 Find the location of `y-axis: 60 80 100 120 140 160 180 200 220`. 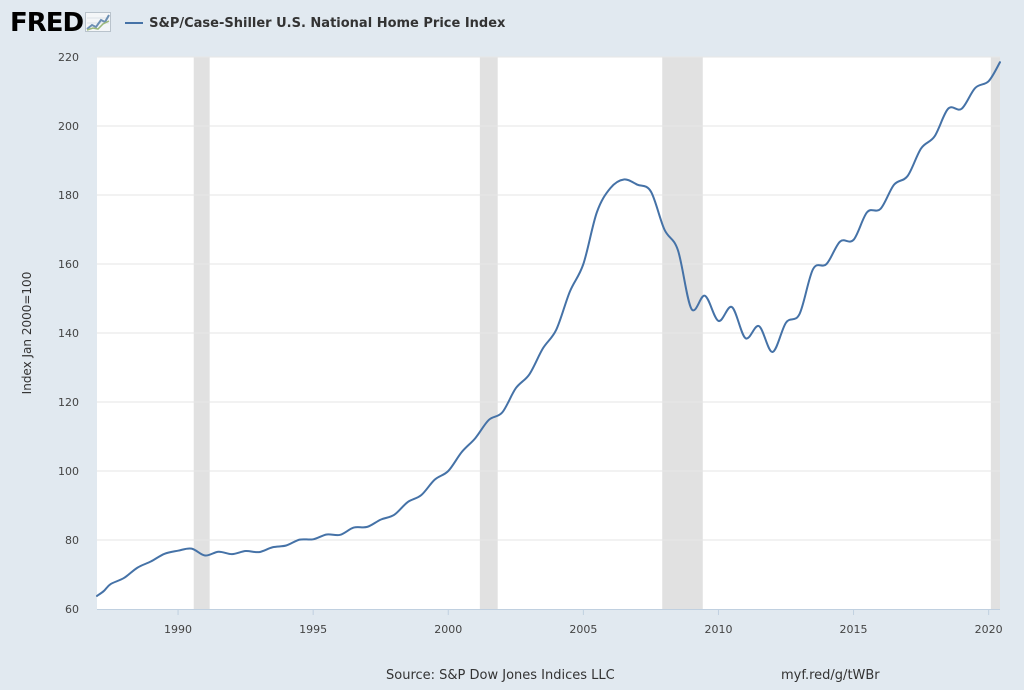

y-axis: 60 80 100 120 140 160 180 200 220 is located at coordinates (68, 333).